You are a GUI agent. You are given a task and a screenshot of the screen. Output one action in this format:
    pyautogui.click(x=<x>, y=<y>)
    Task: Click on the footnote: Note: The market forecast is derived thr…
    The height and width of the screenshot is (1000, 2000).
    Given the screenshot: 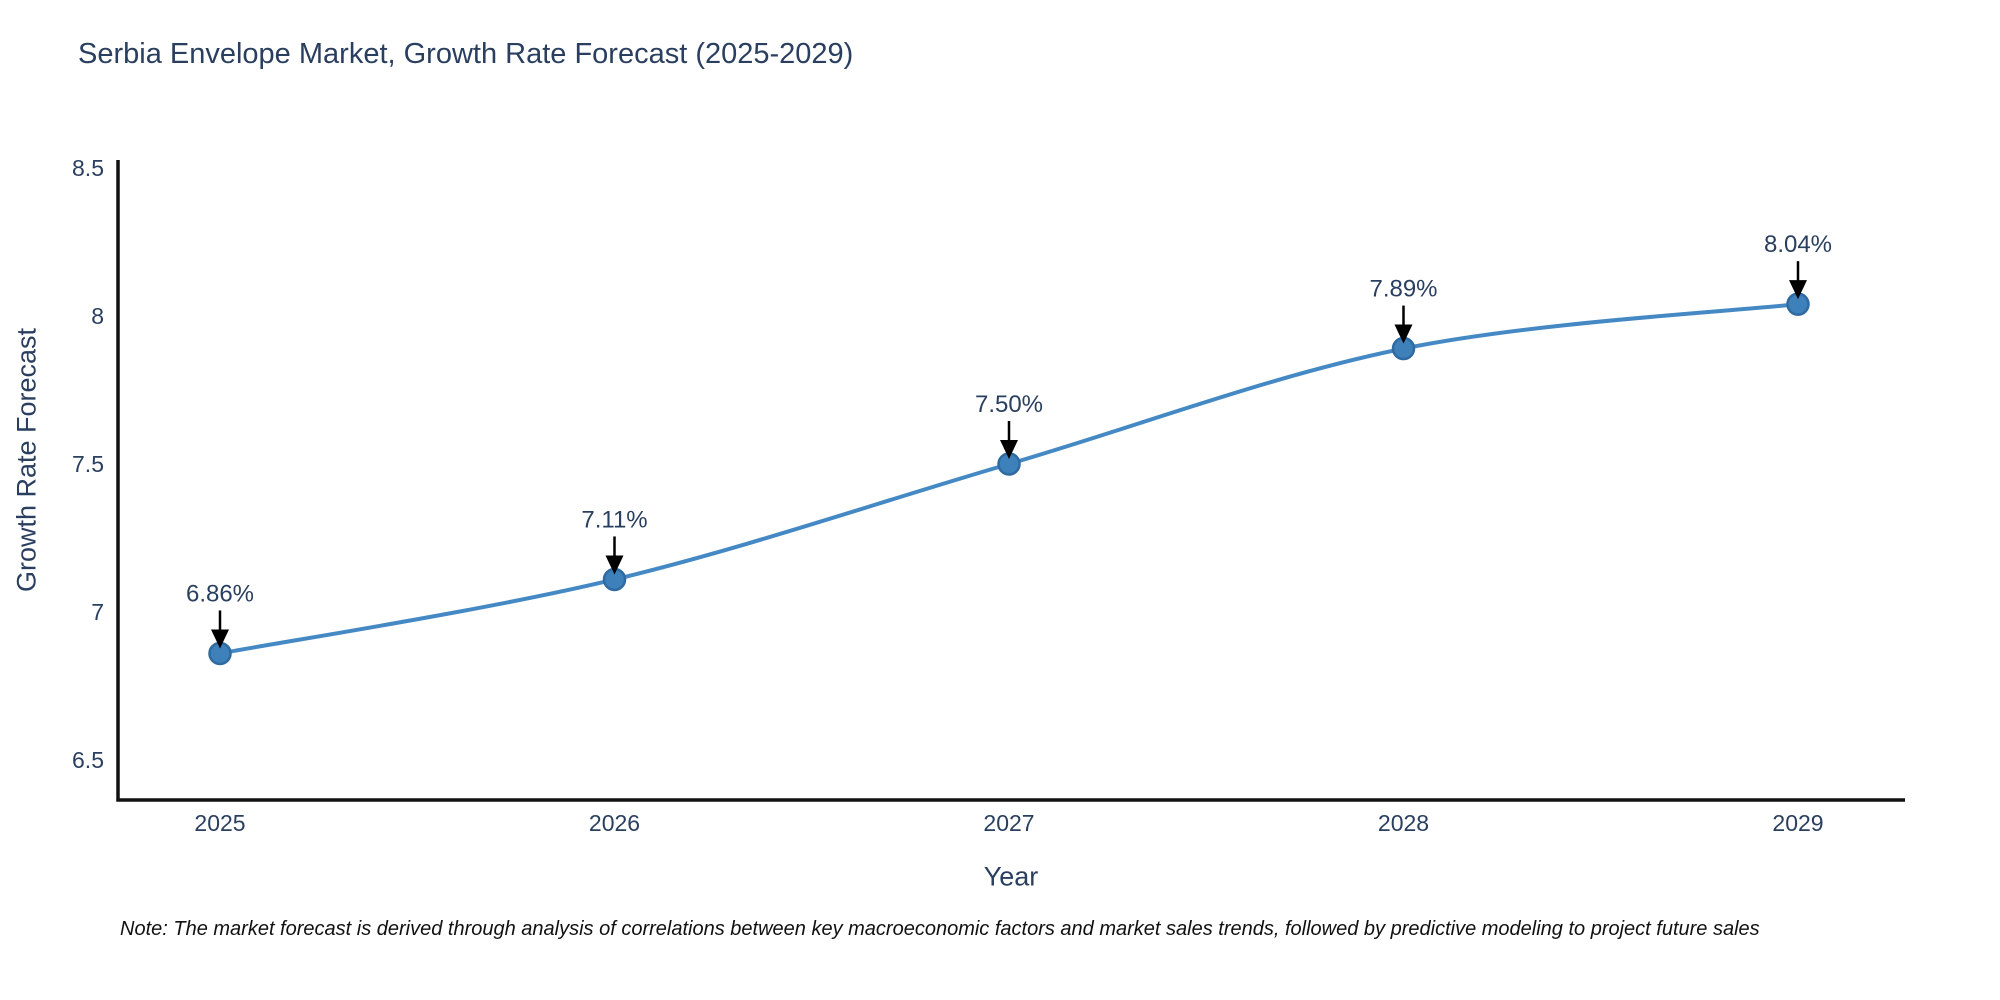 What is the action you would take?
    pyautogui.click(x=940, y=929)
    